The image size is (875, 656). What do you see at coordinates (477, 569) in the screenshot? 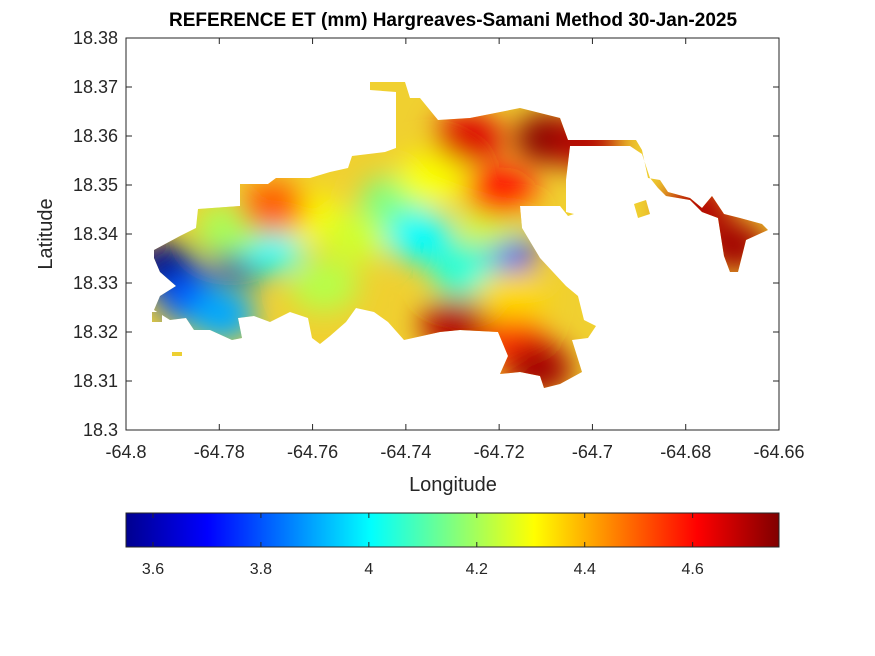
I see `colorbar-tick-label-3: 4.2` at bounding box center [477, 569].